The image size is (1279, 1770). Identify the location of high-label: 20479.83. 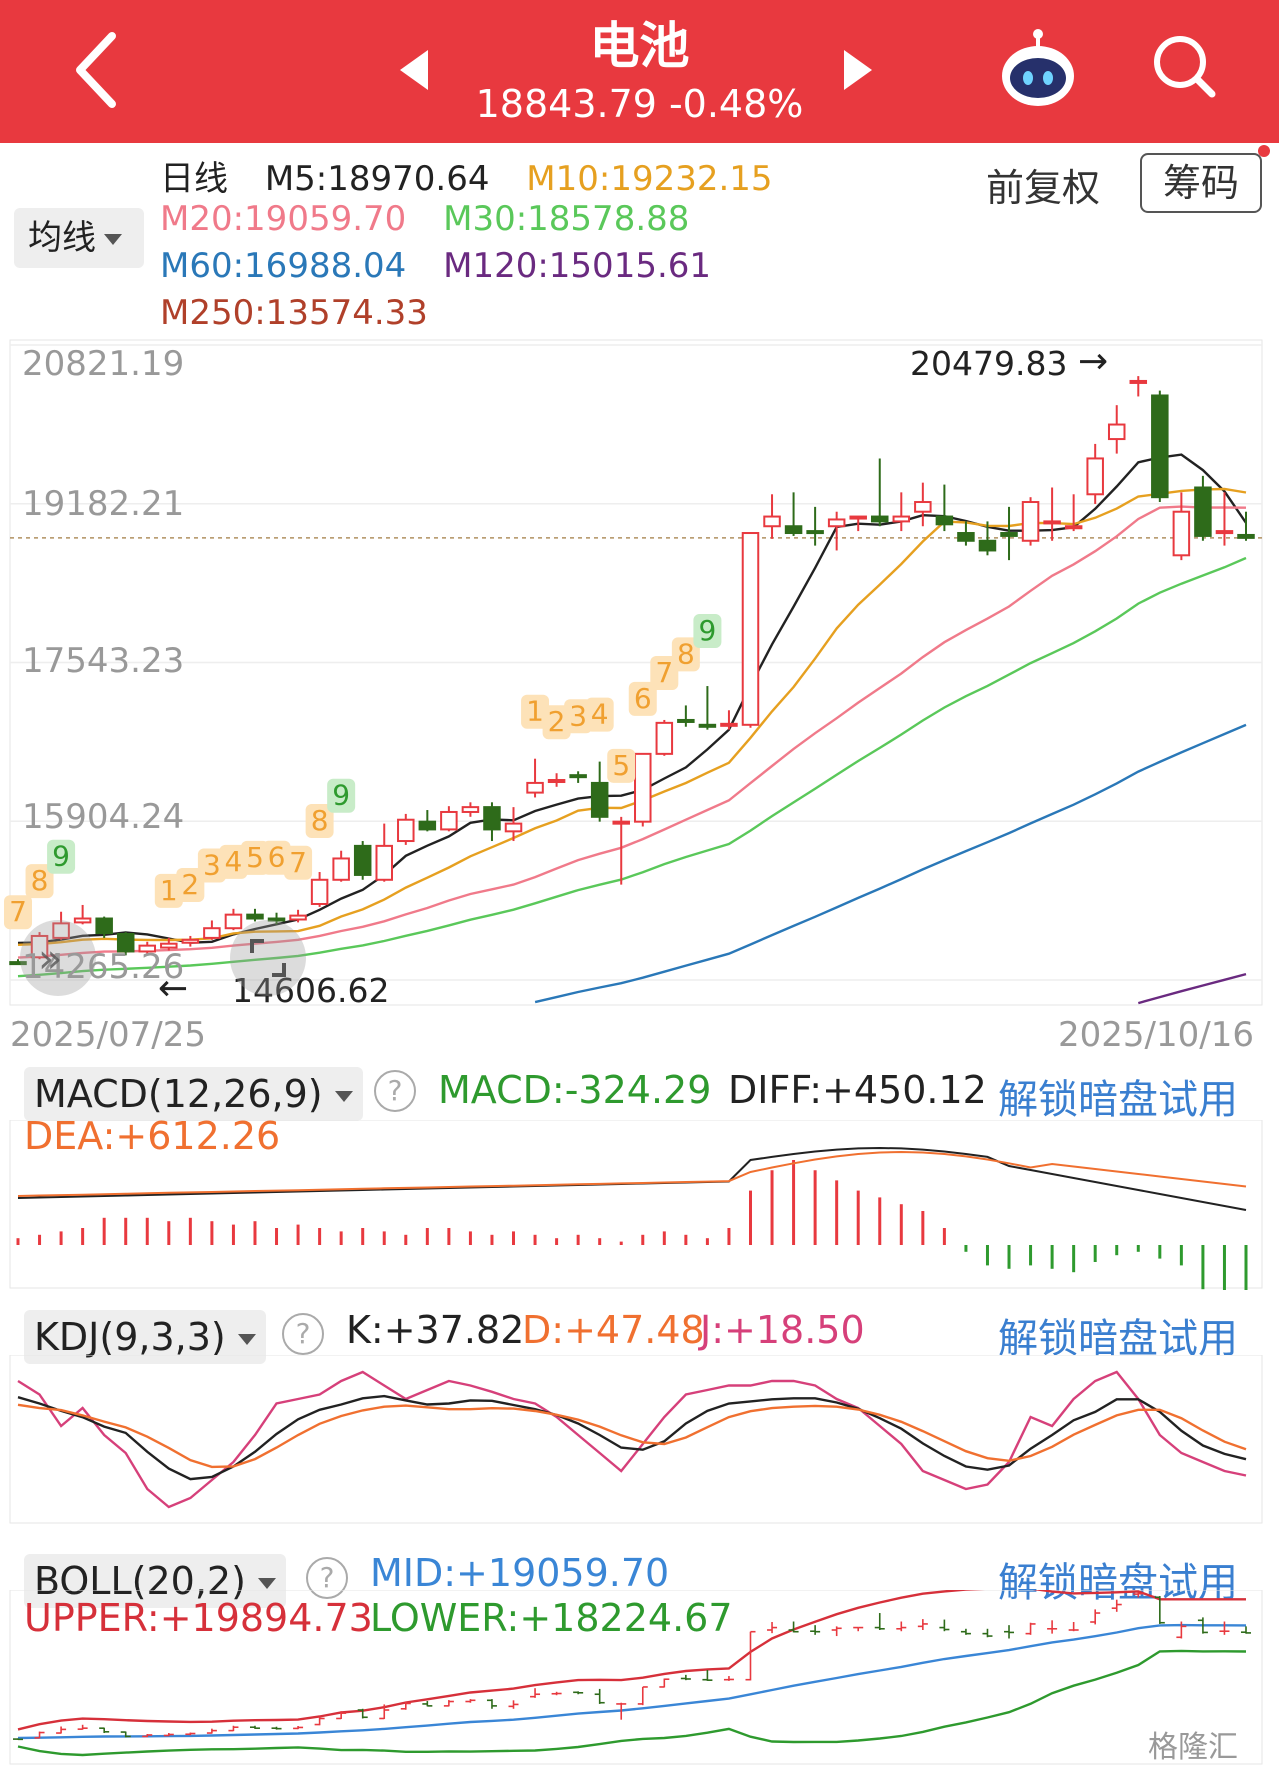
(988, 363).